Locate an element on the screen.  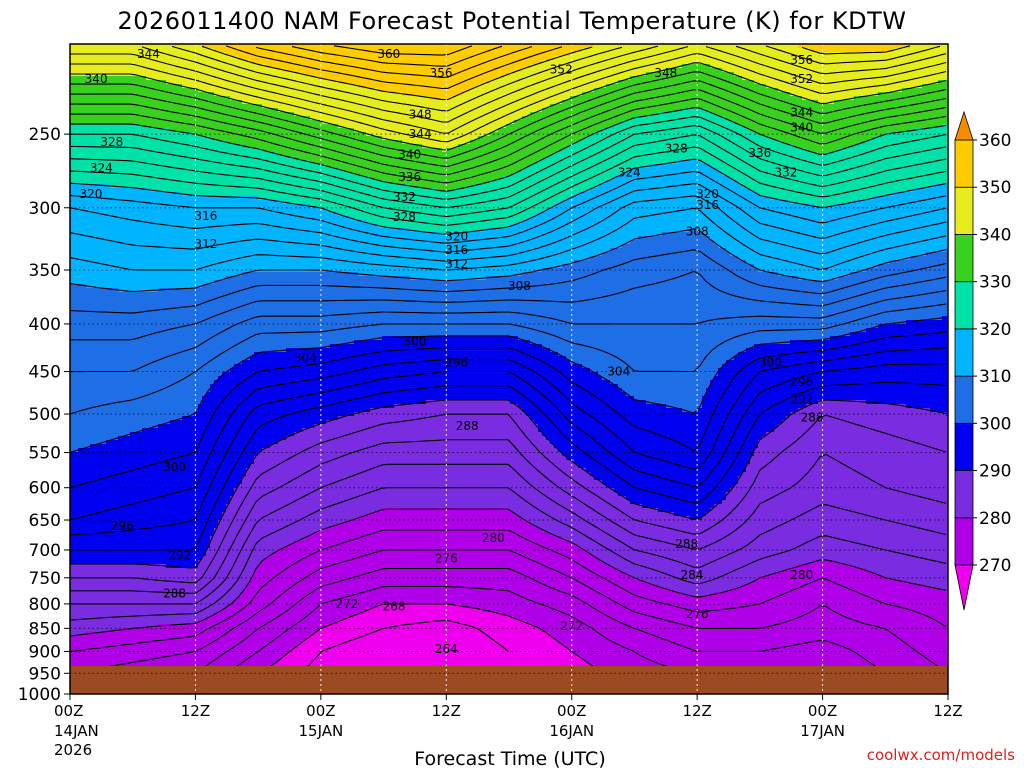
contour-label-39: 308 is located at coordinates (697, 231).